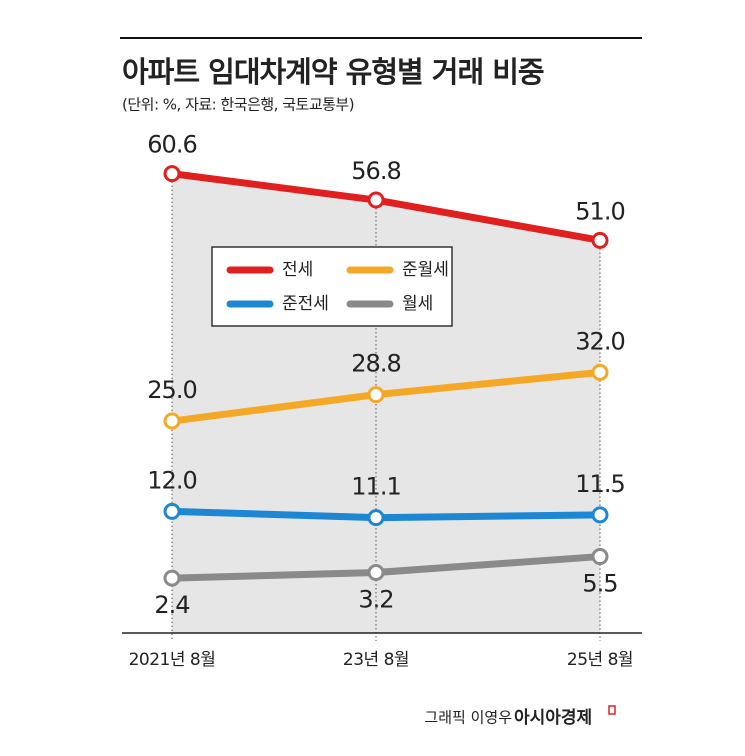 Image resolution: width=745 pixels, height=756 pixels. What do you see at coordinates (171, 145) in the screenshot?
I see `value-label: 60.6` at bounding box center [171, 145].